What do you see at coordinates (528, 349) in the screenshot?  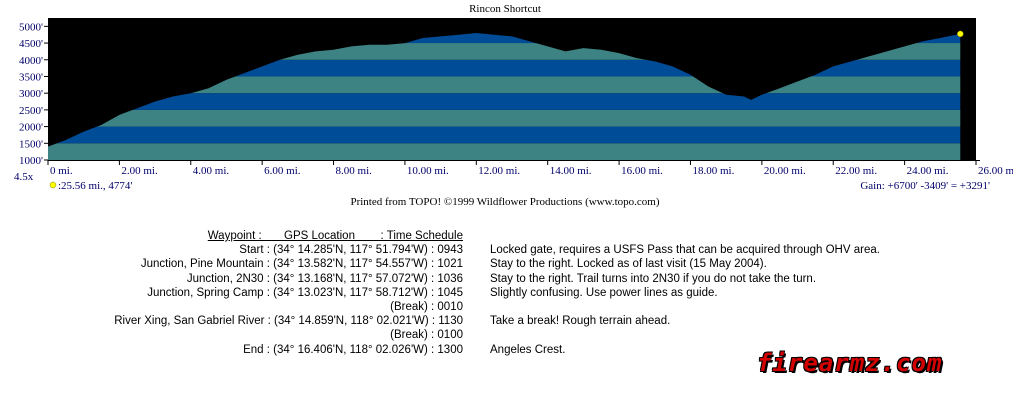 I see `waypoint-note: Angeles Crest.` at bounding box center [528, 349].